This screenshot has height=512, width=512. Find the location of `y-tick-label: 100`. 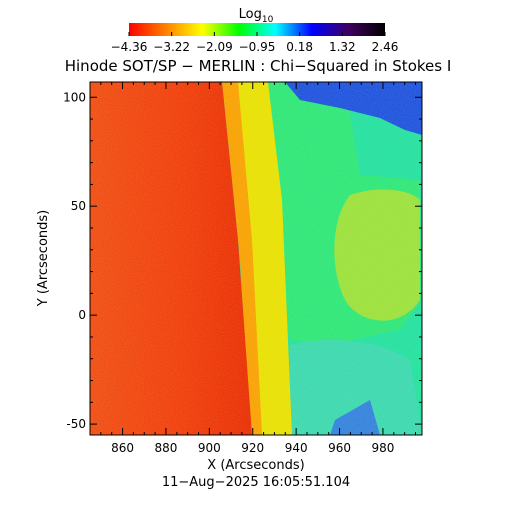

y-tick-label: 100 is located at coordinates (74, 97).